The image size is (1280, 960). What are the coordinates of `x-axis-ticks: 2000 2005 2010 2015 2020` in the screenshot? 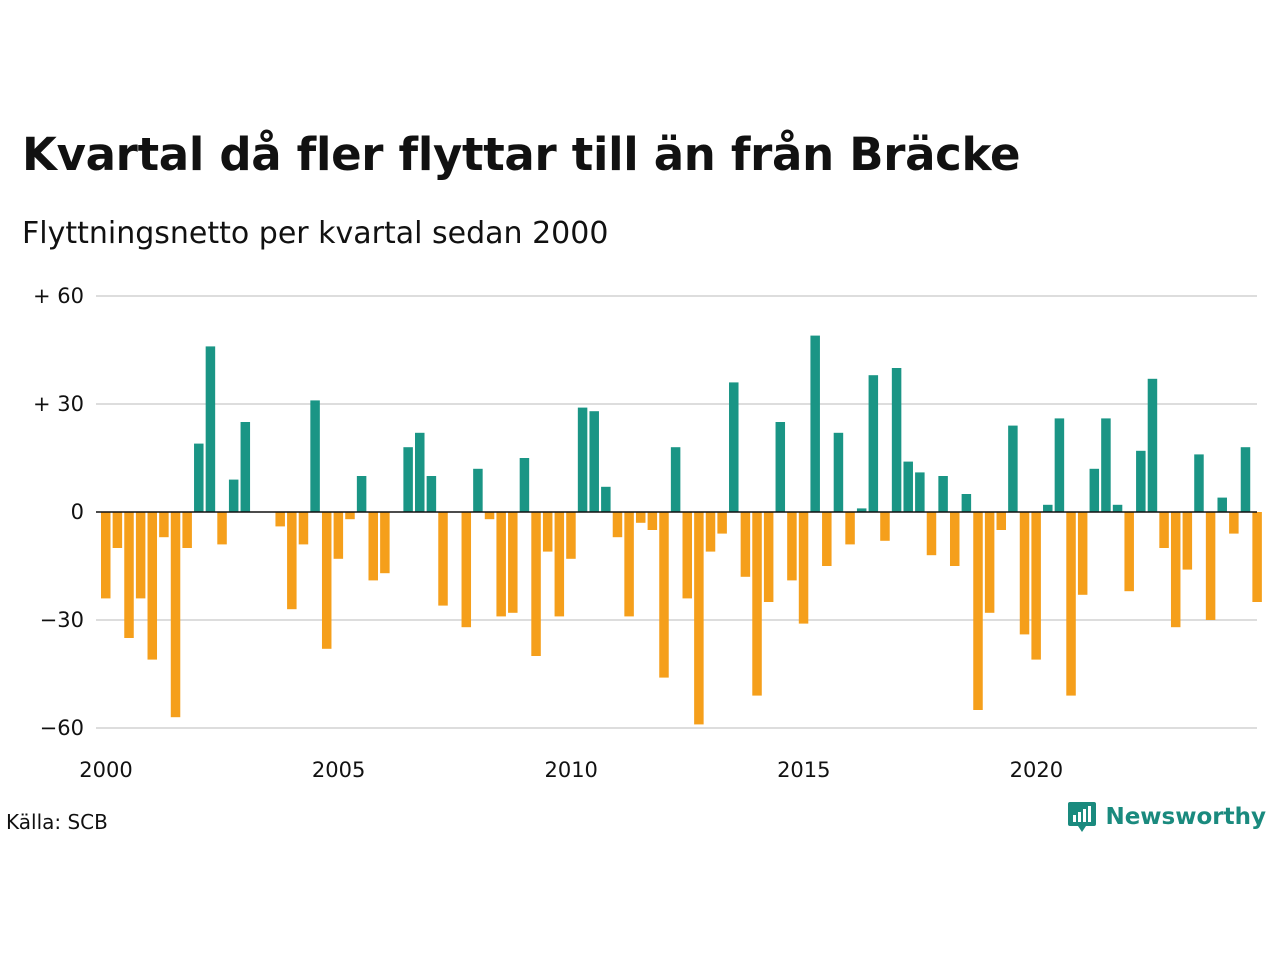 It's located at (571, 770).